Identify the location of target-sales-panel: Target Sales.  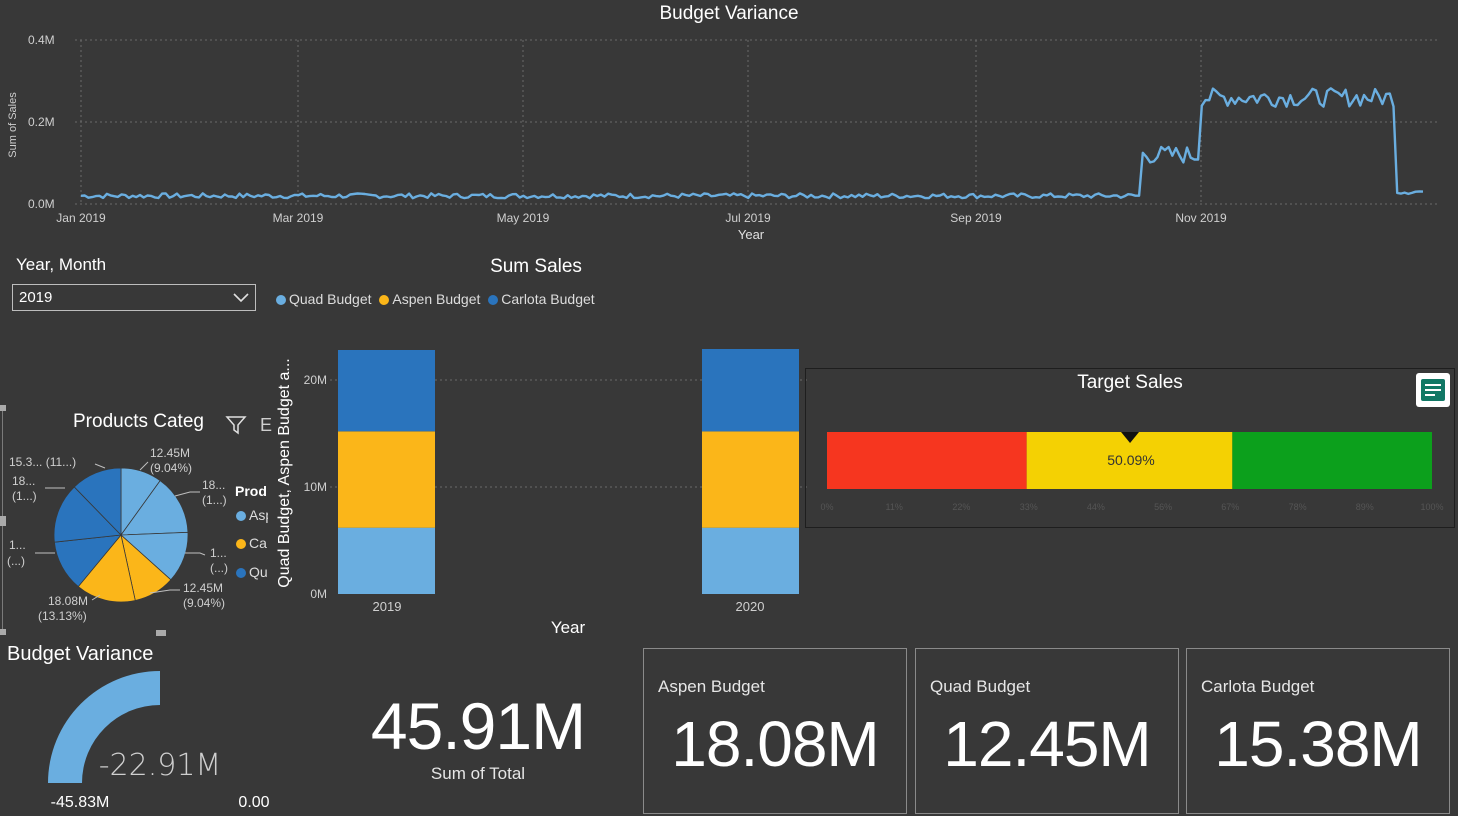
(1130, 448).